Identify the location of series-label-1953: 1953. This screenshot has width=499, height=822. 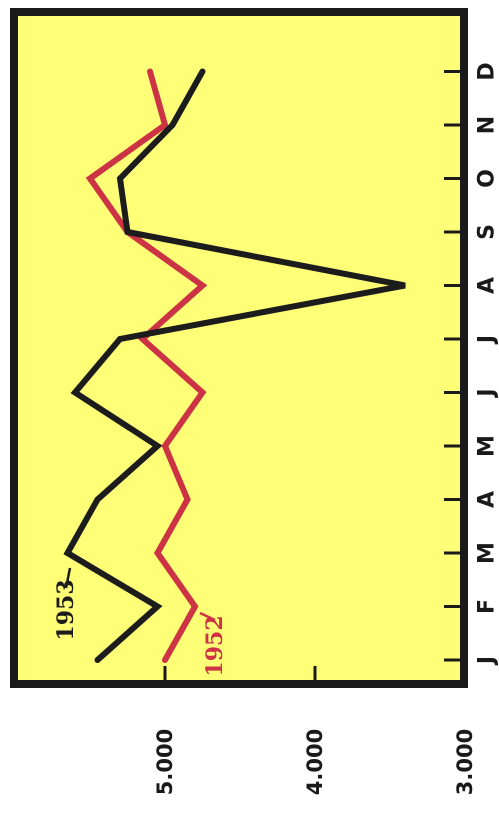
(66, 609).